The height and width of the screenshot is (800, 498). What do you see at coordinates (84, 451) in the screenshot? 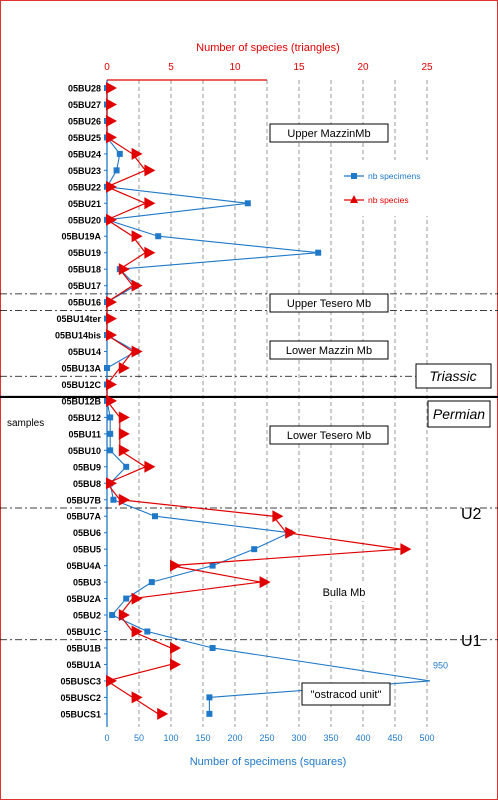
I see `sample-label: 05BU10` at bounding box center [84, 451].